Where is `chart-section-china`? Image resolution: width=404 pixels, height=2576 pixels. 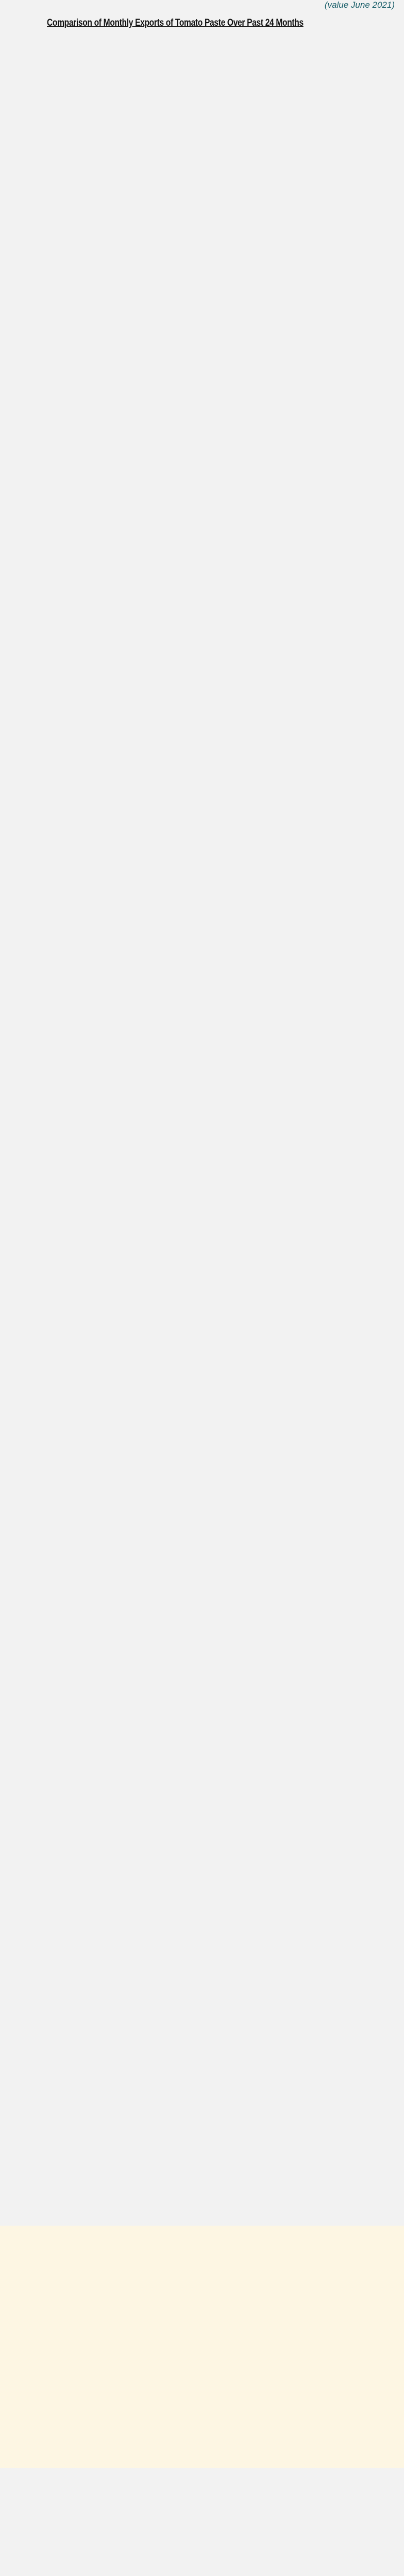
chart-section-china is located at coordinates (202, 410).